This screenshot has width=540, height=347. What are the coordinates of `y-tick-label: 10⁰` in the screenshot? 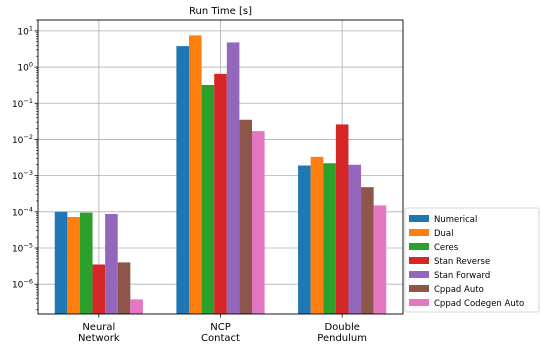 It's located at (25, 67).